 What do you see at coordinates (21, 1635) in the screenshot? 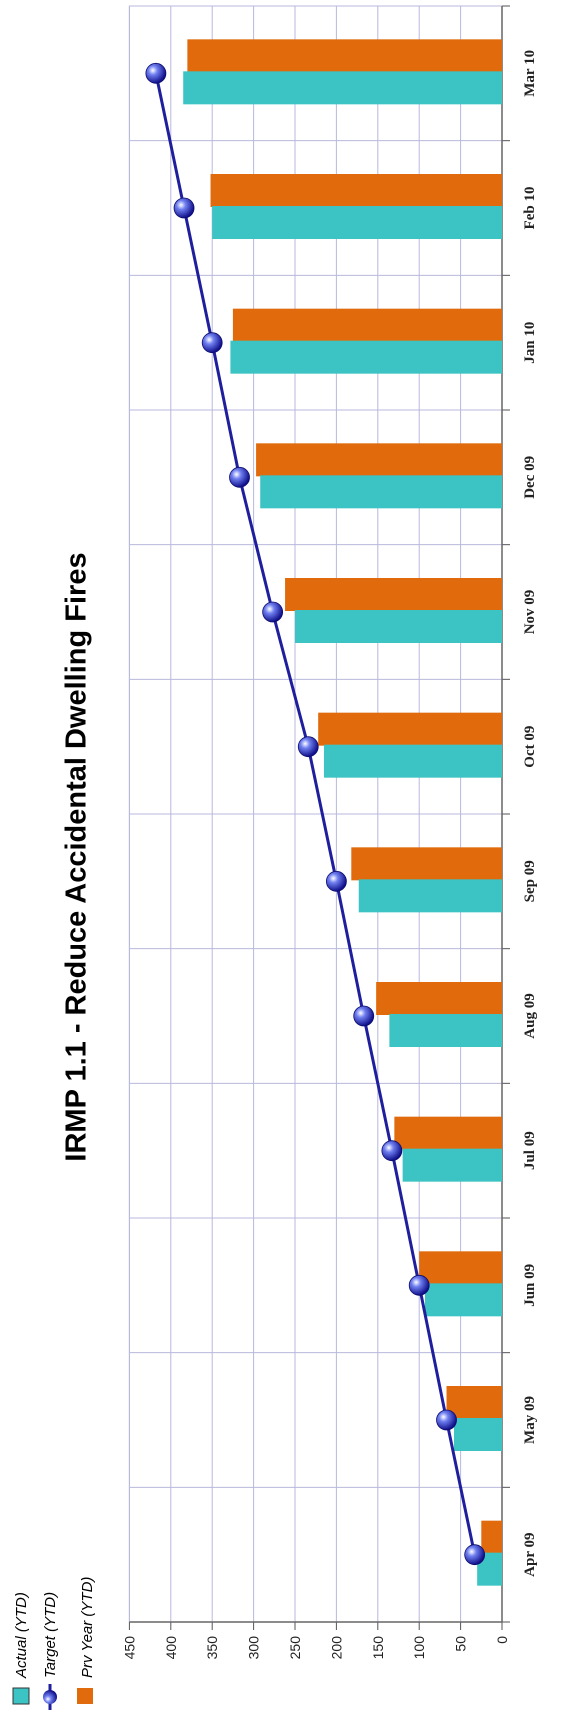
I see `legend-actual-label: Actual (YTD)` at bounding box center [21, 1635].